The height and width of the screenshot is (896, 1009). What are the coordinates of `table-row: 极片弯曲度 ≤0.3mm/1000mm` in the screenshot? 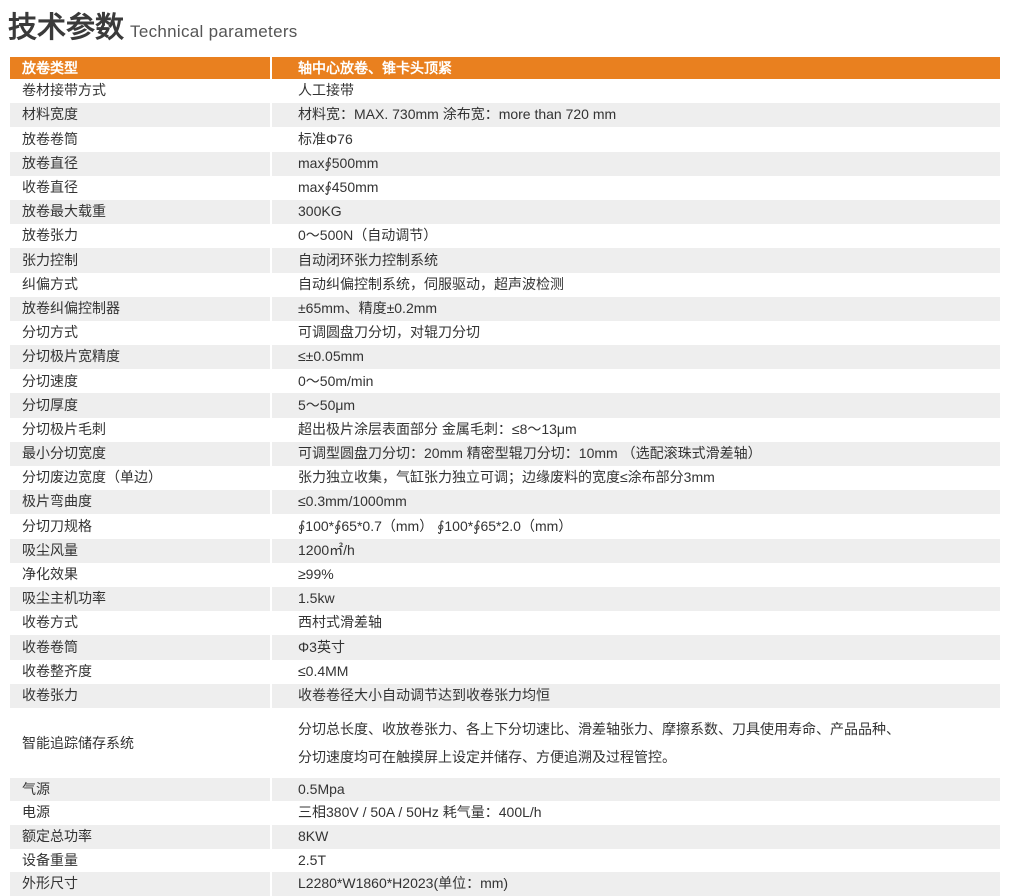 It's located at (505, 502).